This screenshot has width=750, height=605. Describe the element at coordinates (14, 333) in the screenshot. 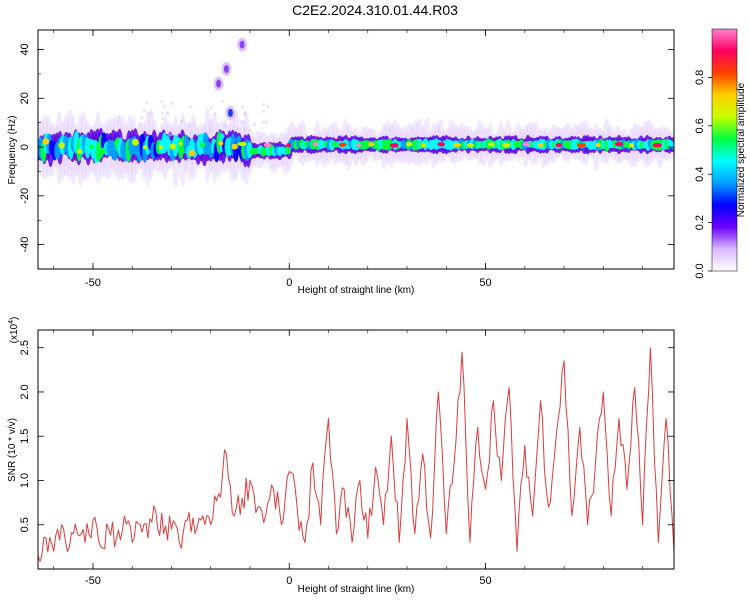

I see `snr-multiplier-base: (x10` at that location.